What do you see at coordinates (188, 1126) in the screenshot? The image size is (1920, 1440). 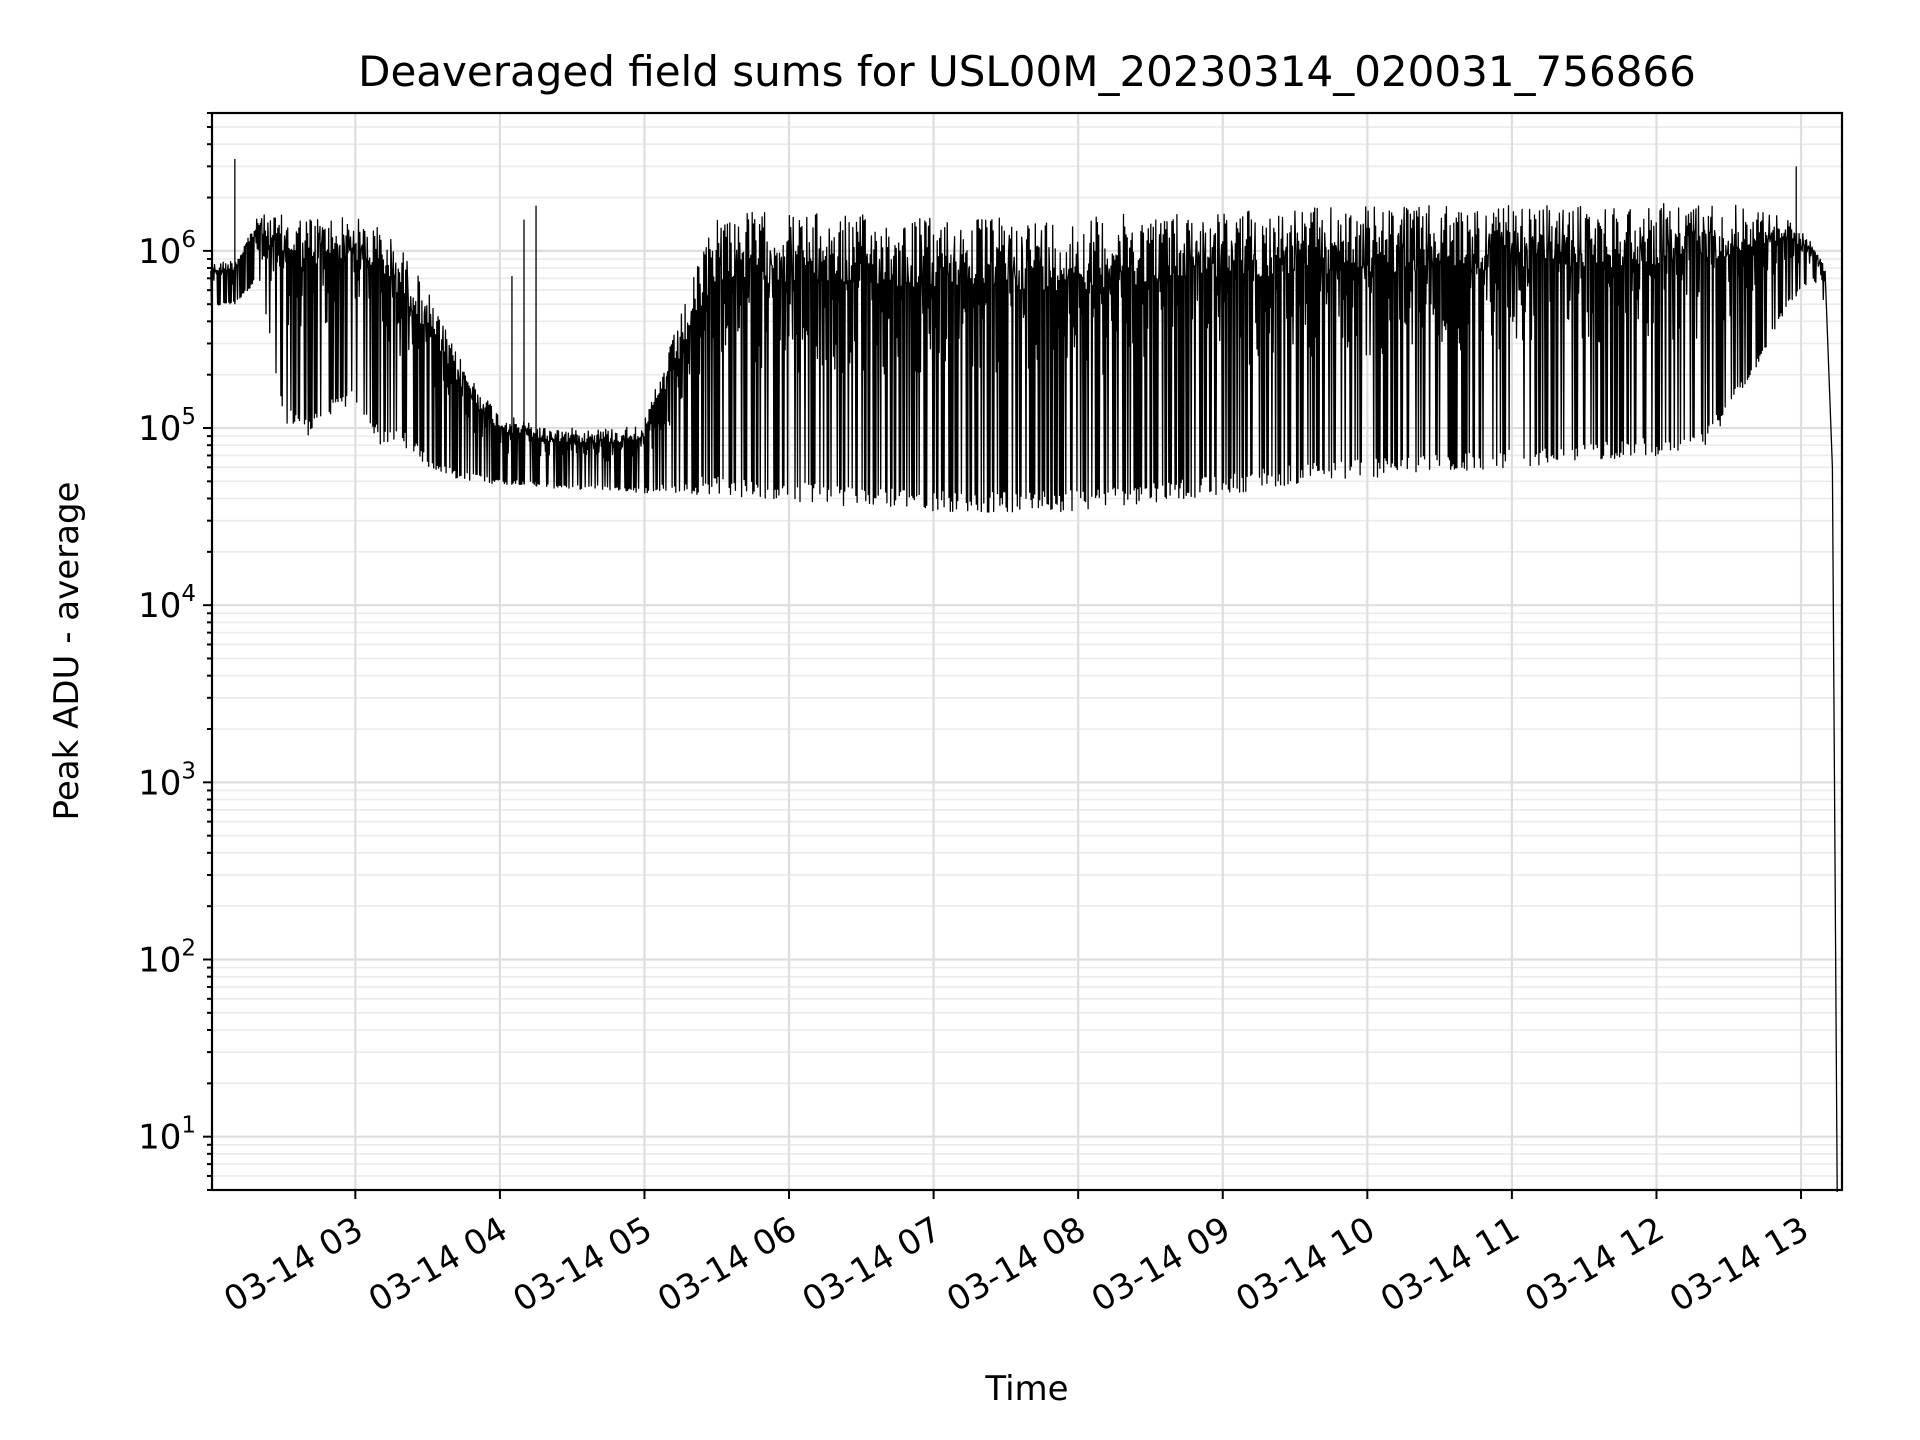 I see `y-tick-exponent: 1` at bounding box center [188, 1126].